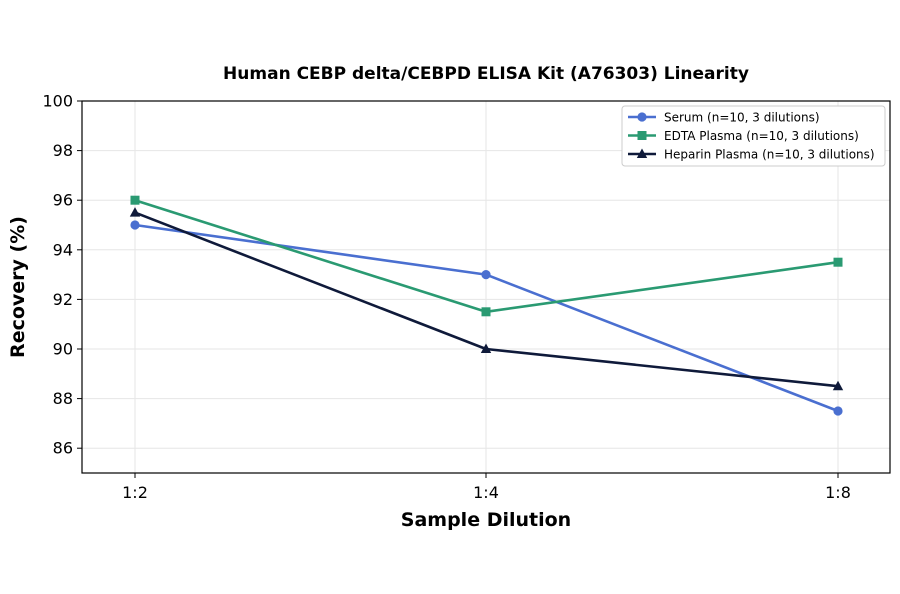 This screenshot has height=594, width=900. Describe the element at coordinates (486, 520) in the screenshot. I see `x-axis-label: Sample Dilution` at that location.